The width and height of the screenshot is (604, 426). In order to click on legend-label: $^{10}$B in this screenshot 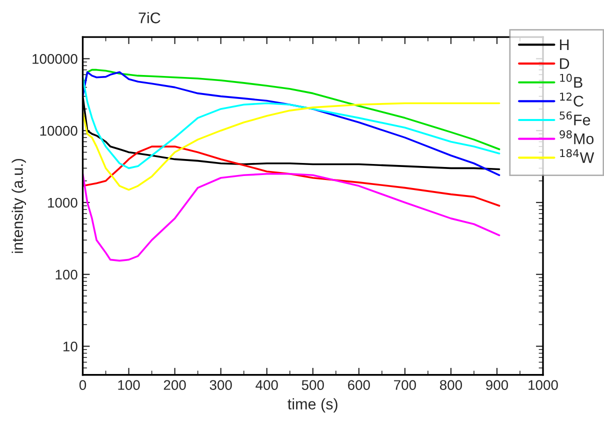, I will do `click(571, 81)`.